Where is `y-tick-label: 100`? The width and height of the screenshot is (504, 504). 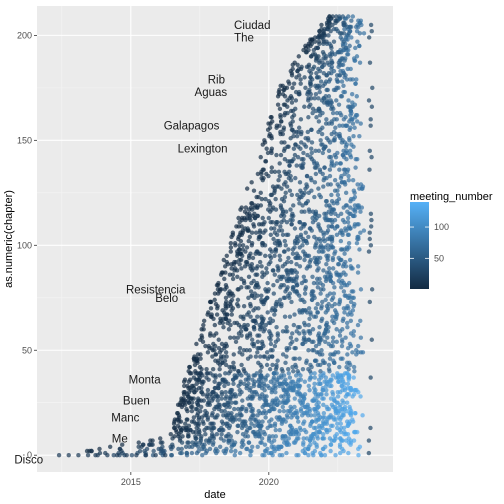 y-tick-label: 100 is located at coordinates (24, 245).